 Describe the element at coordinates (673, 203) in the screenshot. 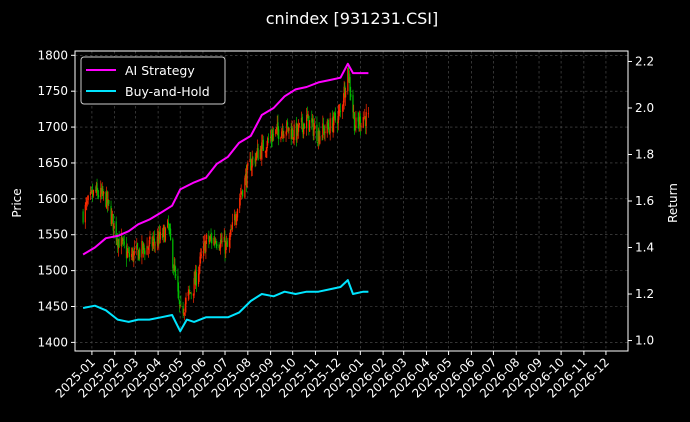

I see `y2-axis-label: Return` at that location.